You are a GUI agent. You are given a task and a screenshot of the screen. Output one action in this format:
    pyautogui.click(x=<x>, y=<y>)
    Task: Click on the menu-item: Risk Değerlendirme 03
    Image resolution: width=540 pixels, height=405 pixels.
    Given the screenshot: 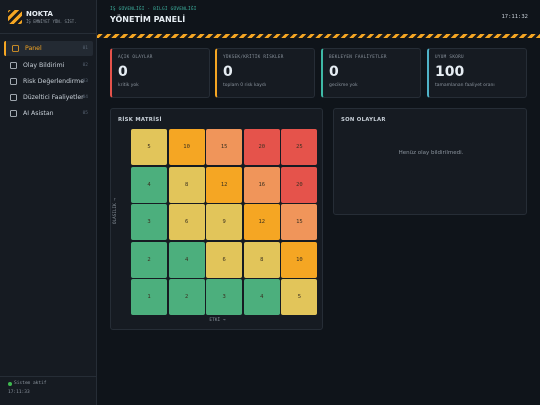 What is the action you would take?
    pyautogui.click(x=48, y=81)
    